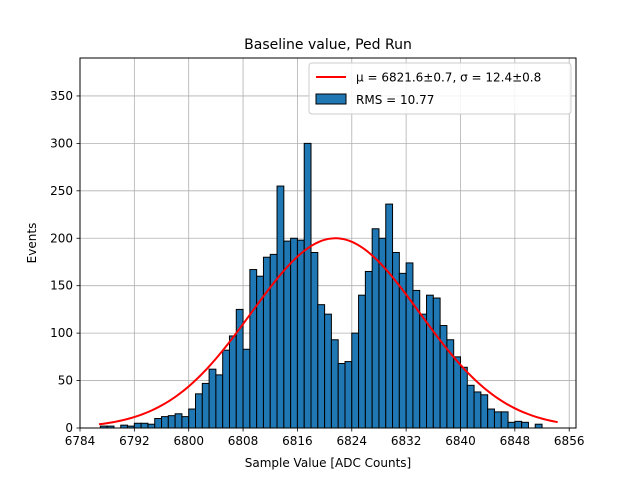 The height and width of the screenshot is (480, 640). What do you see at coordinates (331, 99) in the screenshot?
I see `legend-histogram-swatch` at bounding box center [331, 99].